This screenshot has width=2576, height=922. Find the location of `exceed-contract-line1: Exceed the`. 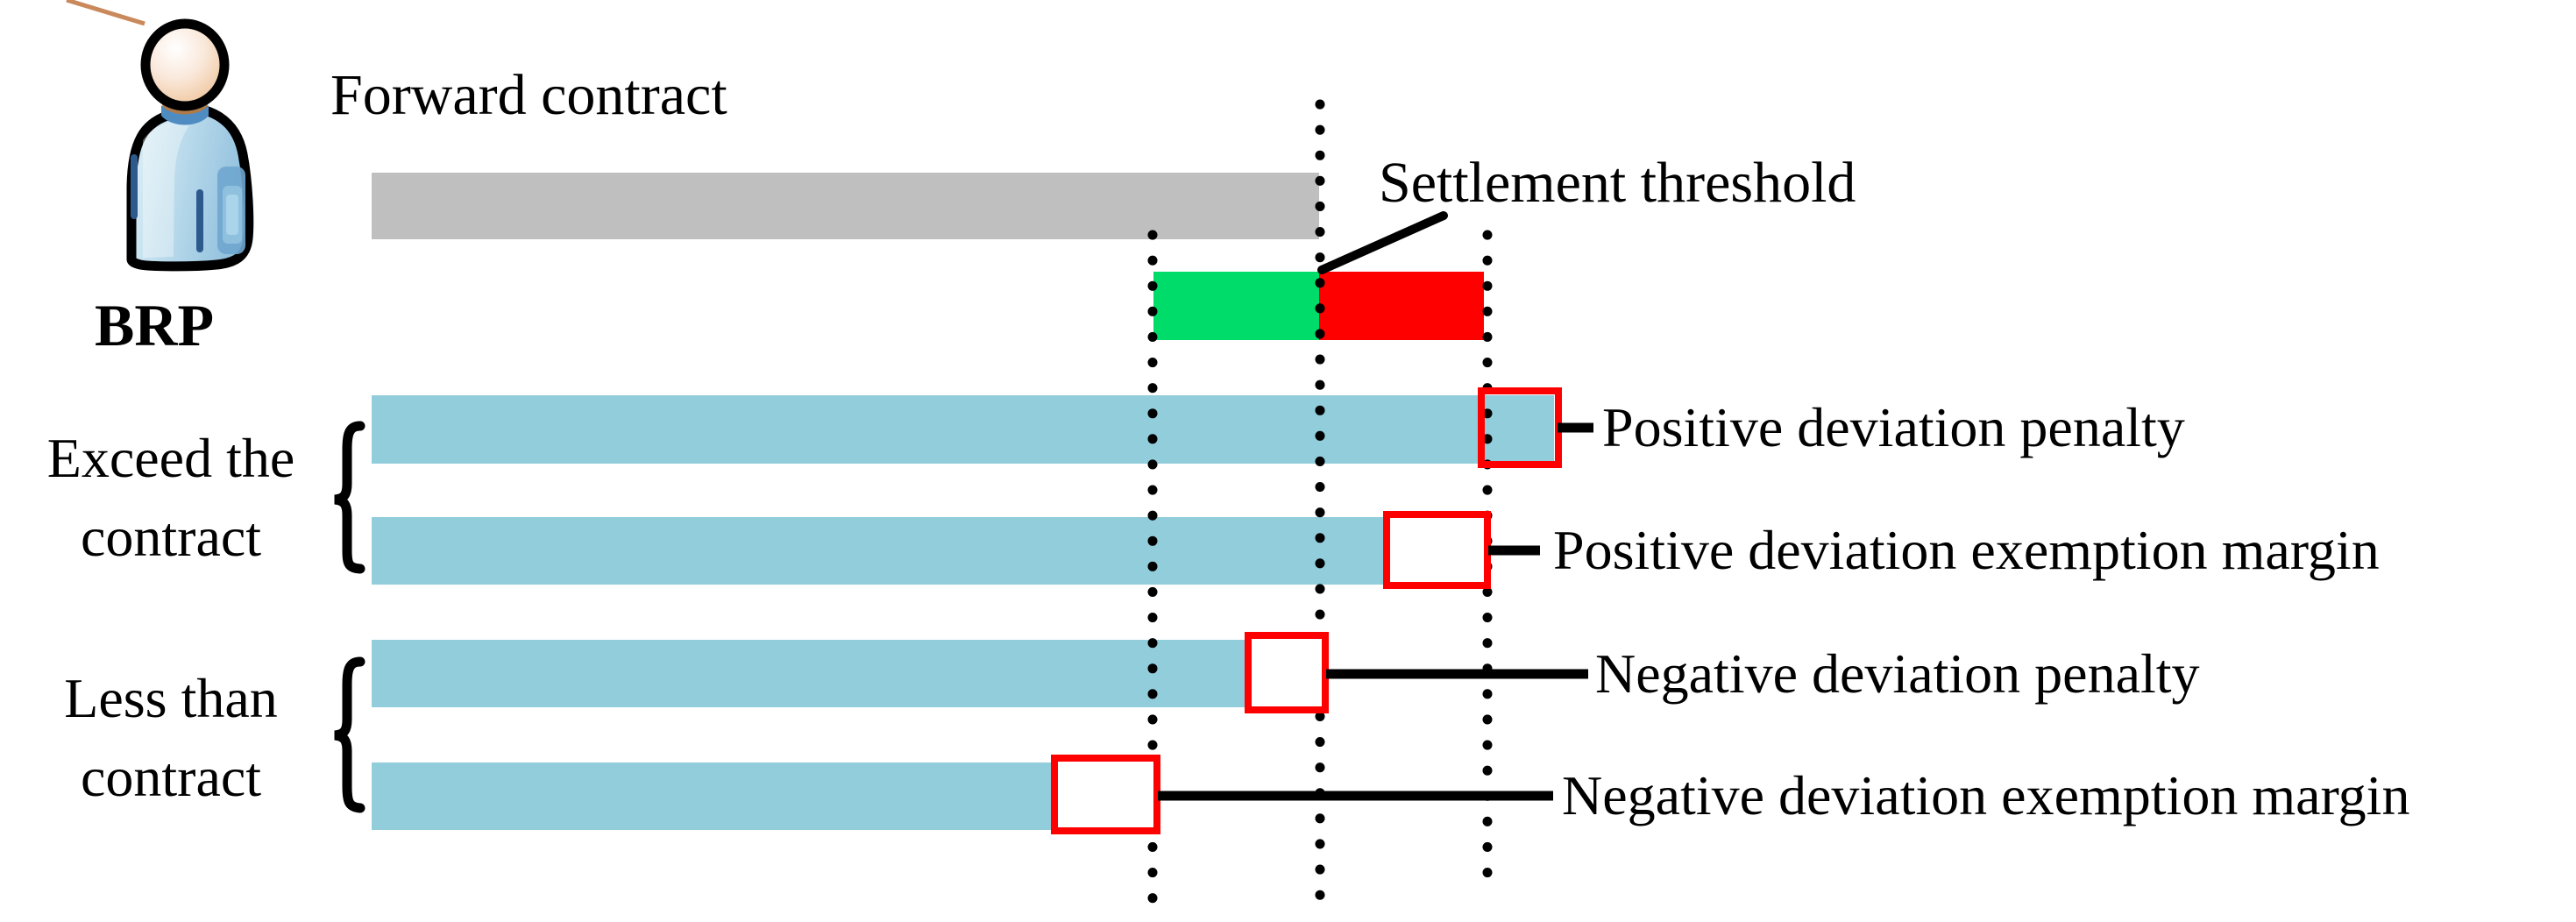

exceed-contract-line1: Exceed the is located at coordinates (170, 458).